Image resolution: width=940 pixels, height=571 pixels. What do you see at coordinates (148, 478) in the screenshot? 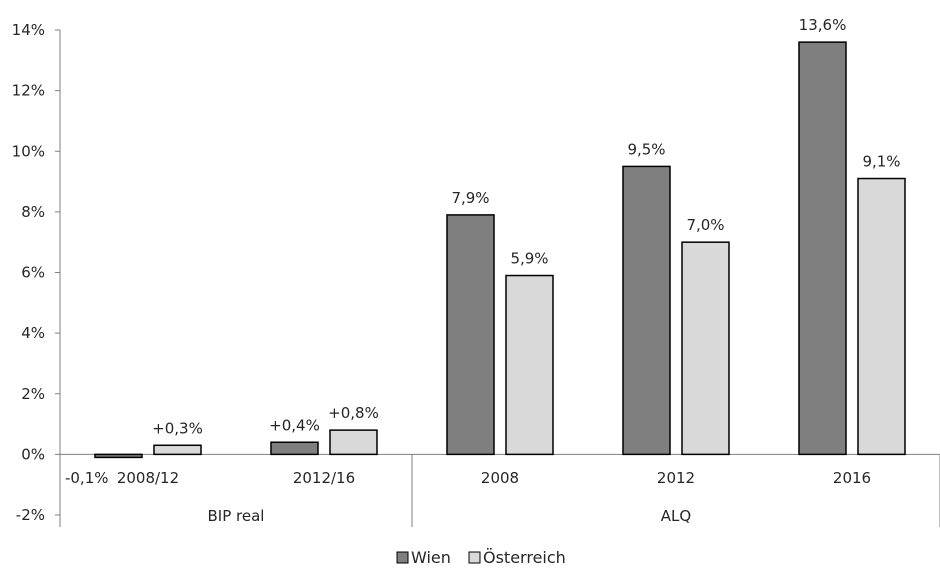
I see `category-label: 2008/12` at bounding box center [148, 478].